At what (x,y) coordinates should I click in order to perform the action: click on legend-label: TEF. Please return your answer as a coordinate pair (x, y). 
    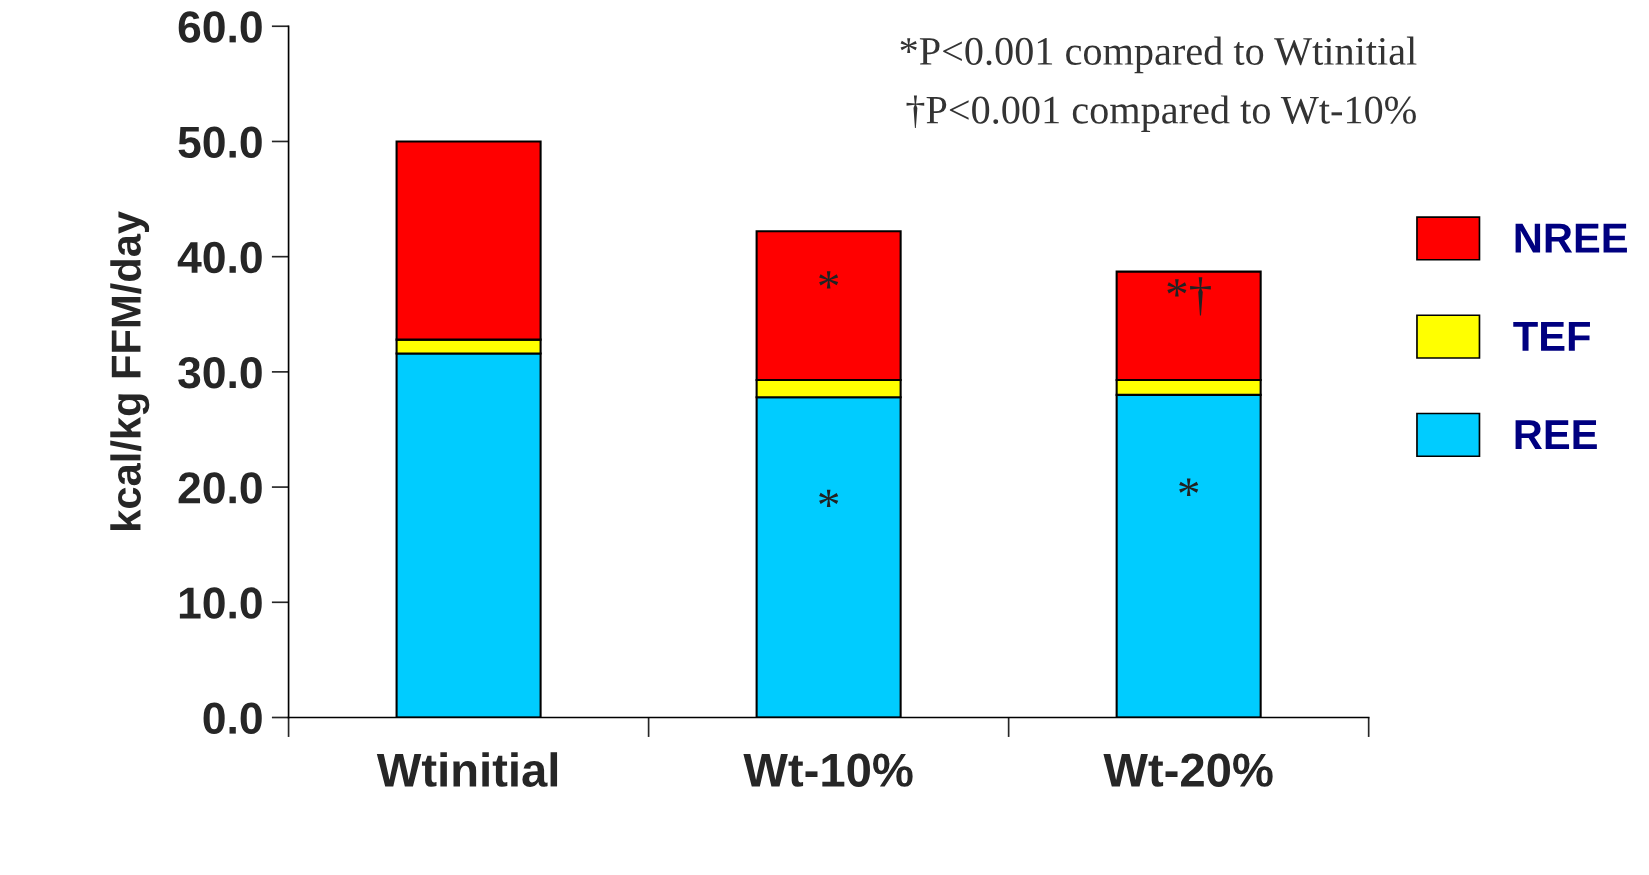
    Looking at the image, I should click on (1551, 336).